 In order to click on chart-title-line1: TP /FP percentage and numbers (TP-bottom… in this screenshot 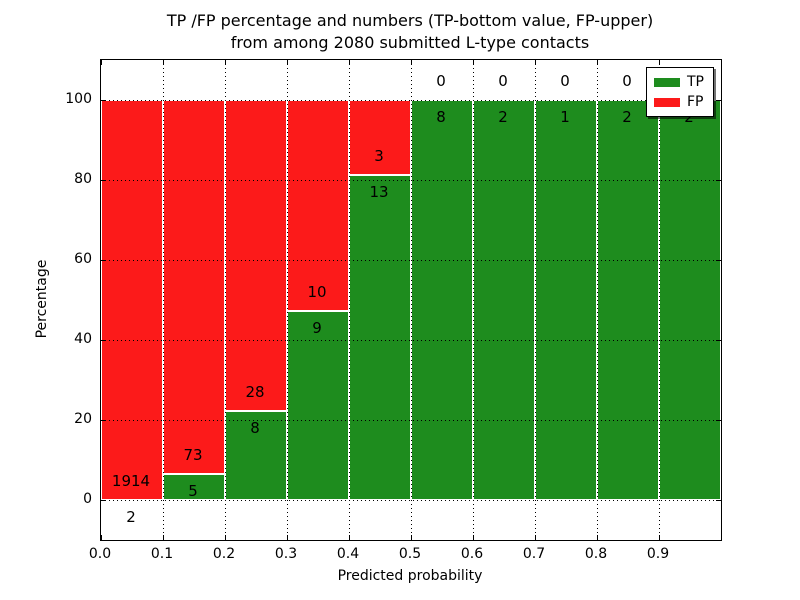, I will do `click(410, 20)`.